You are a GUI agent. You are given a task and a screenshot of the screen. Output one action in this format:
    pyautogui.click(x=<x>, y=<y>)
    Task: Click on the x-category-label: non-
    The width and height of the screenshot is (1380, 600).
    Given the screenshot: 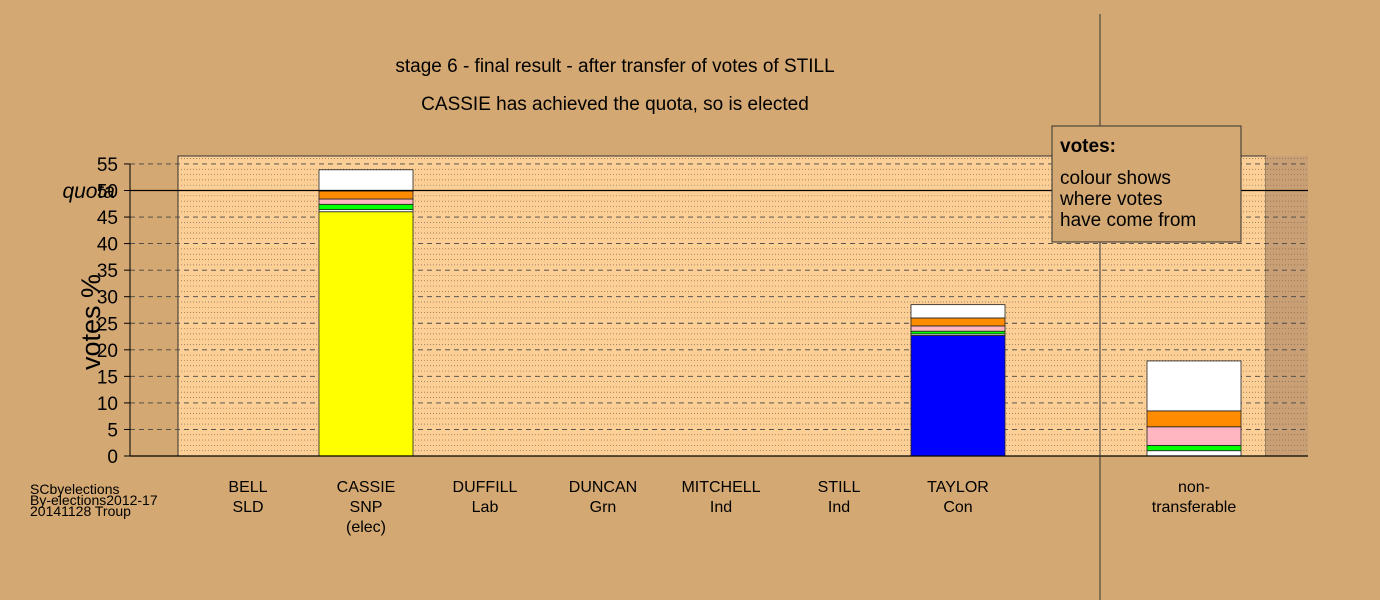 What is the action you would take?
    pyautogui.click(x=1194, y=487)
    